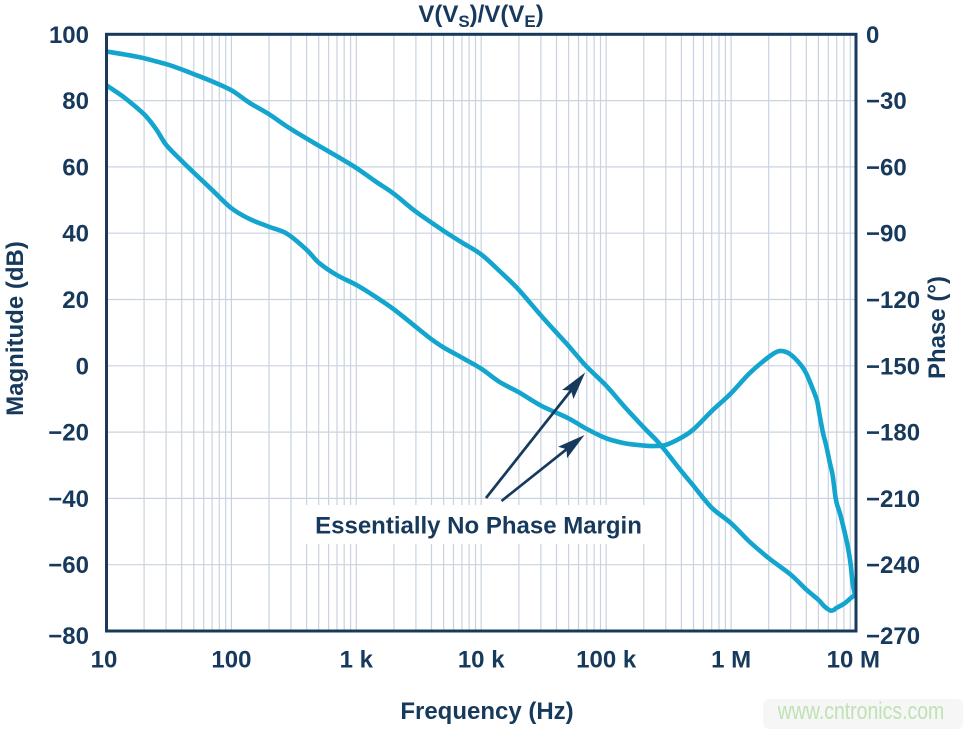 The height and width of the screenshot is (729, 963). Describe the element at coordinates (893, 636) in the screenshot. I see `svg-text: −270` at that location.